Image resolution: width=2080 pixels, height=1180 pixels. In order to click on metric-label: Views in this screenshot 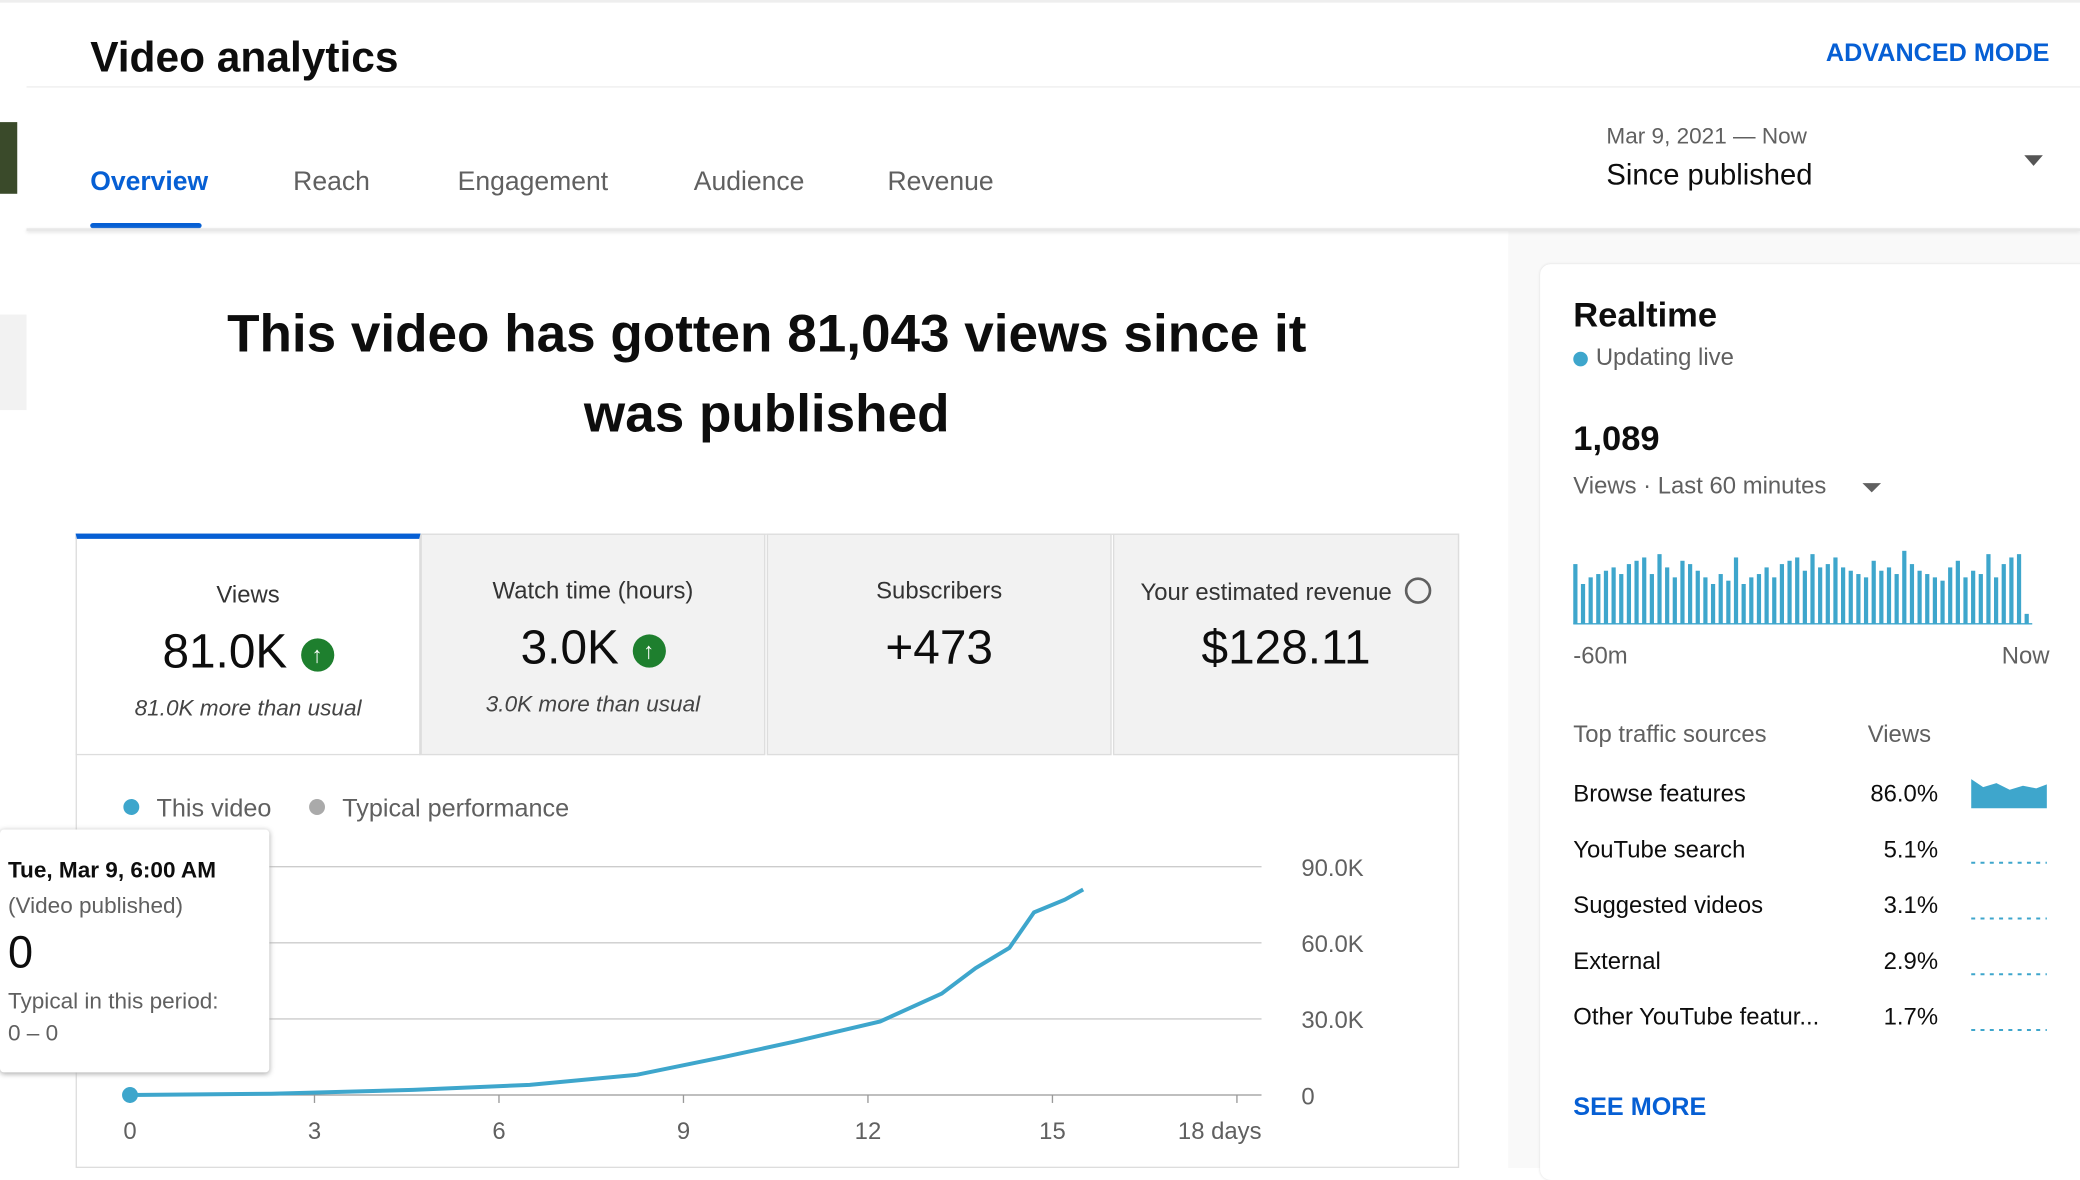, I will do `click(248, 594)`.